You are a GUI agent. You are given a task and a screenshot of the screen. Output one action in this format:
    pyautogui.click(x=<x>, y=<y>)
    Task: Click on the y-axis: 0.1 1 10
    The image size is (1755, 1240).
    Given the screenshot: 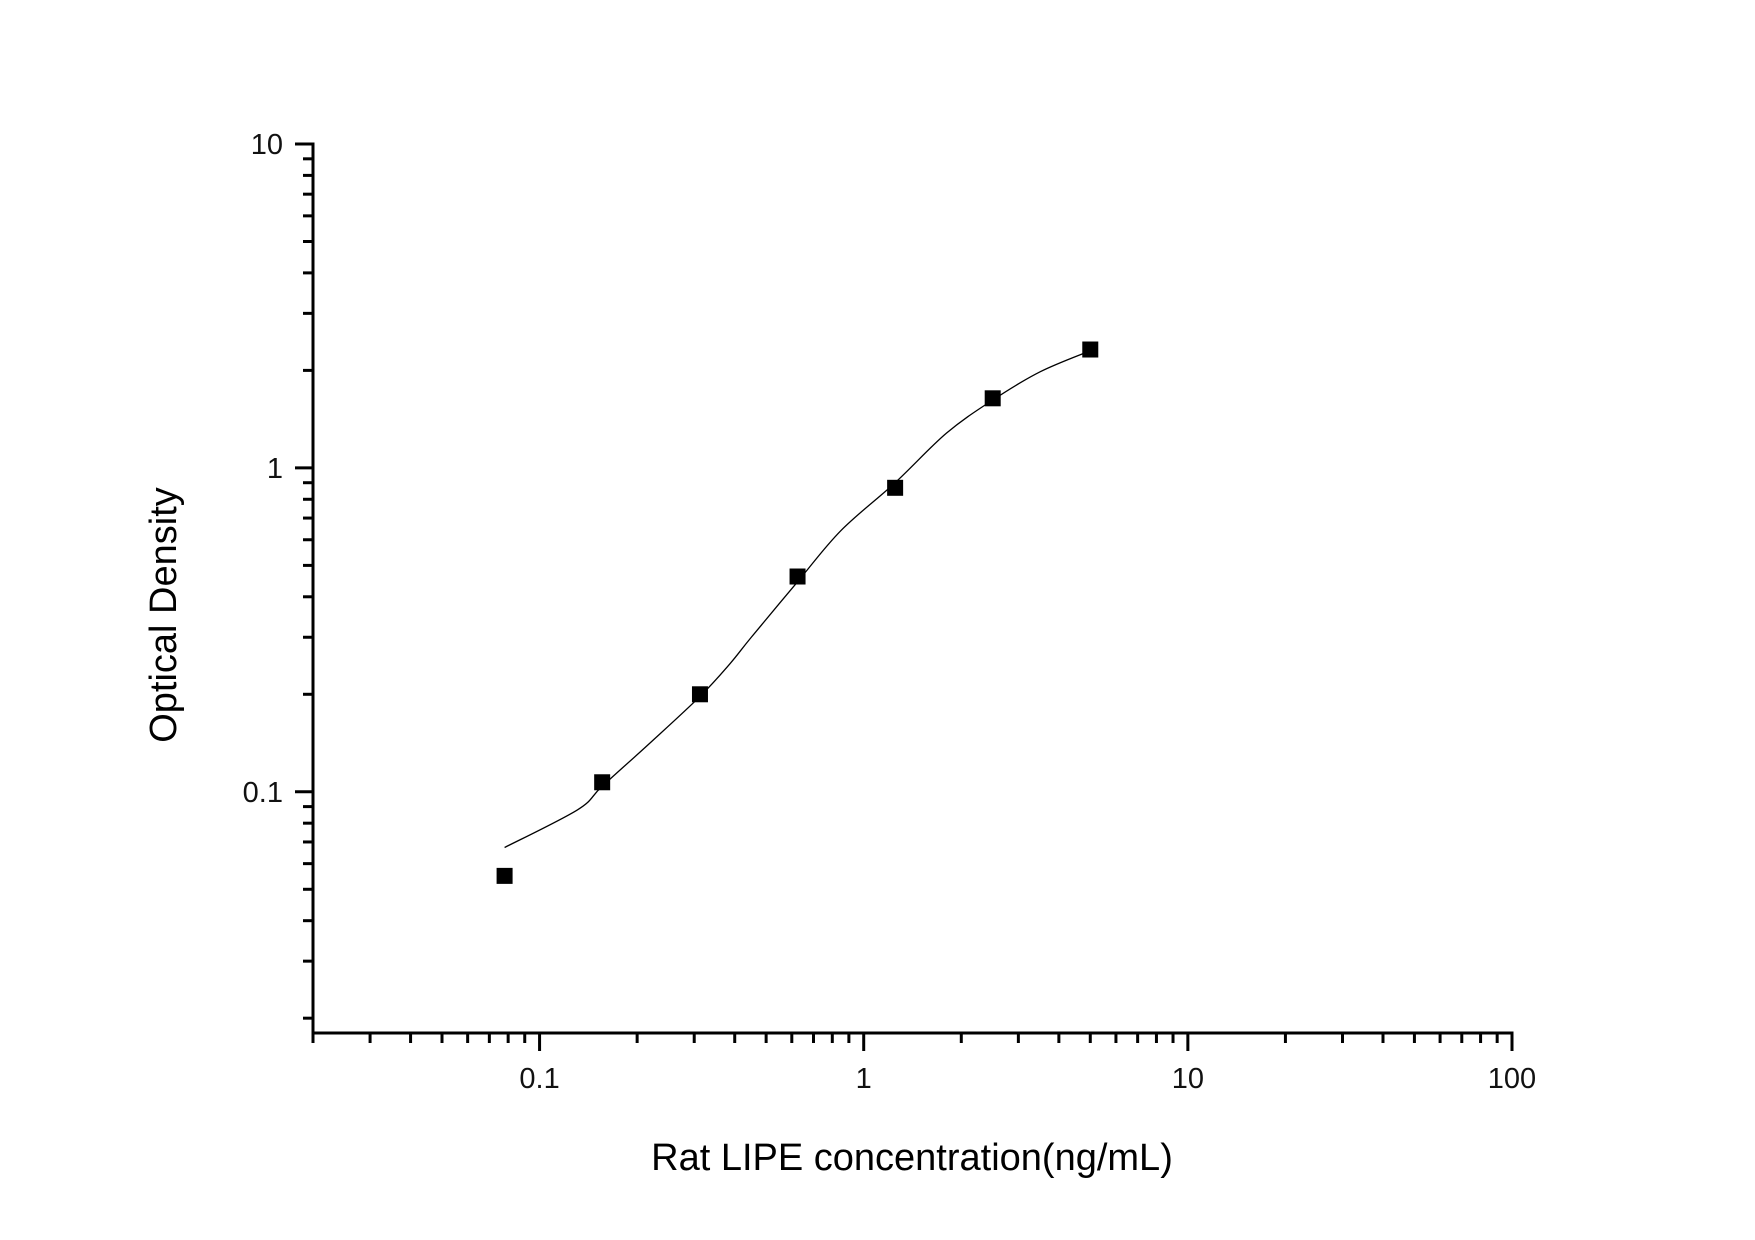 What is the action you would take?
    pyautogui.click(x=279, y=586)
    